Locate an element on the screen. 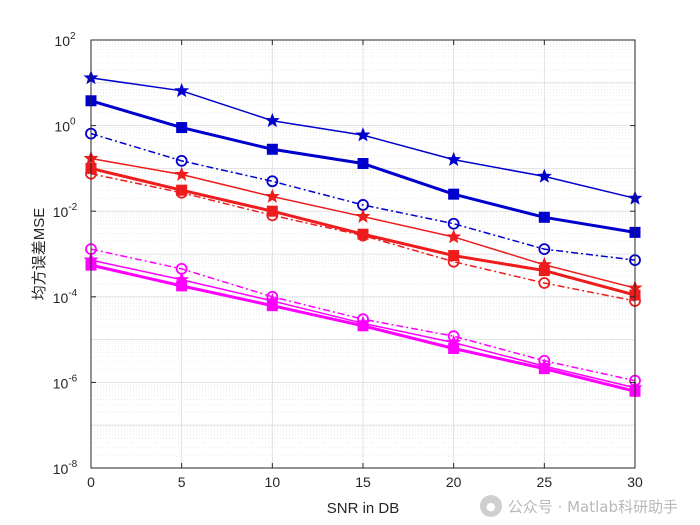 The width and height of the screenshot is (700, 525). y-tick-label: 10² is located at coordinates (65, 40).